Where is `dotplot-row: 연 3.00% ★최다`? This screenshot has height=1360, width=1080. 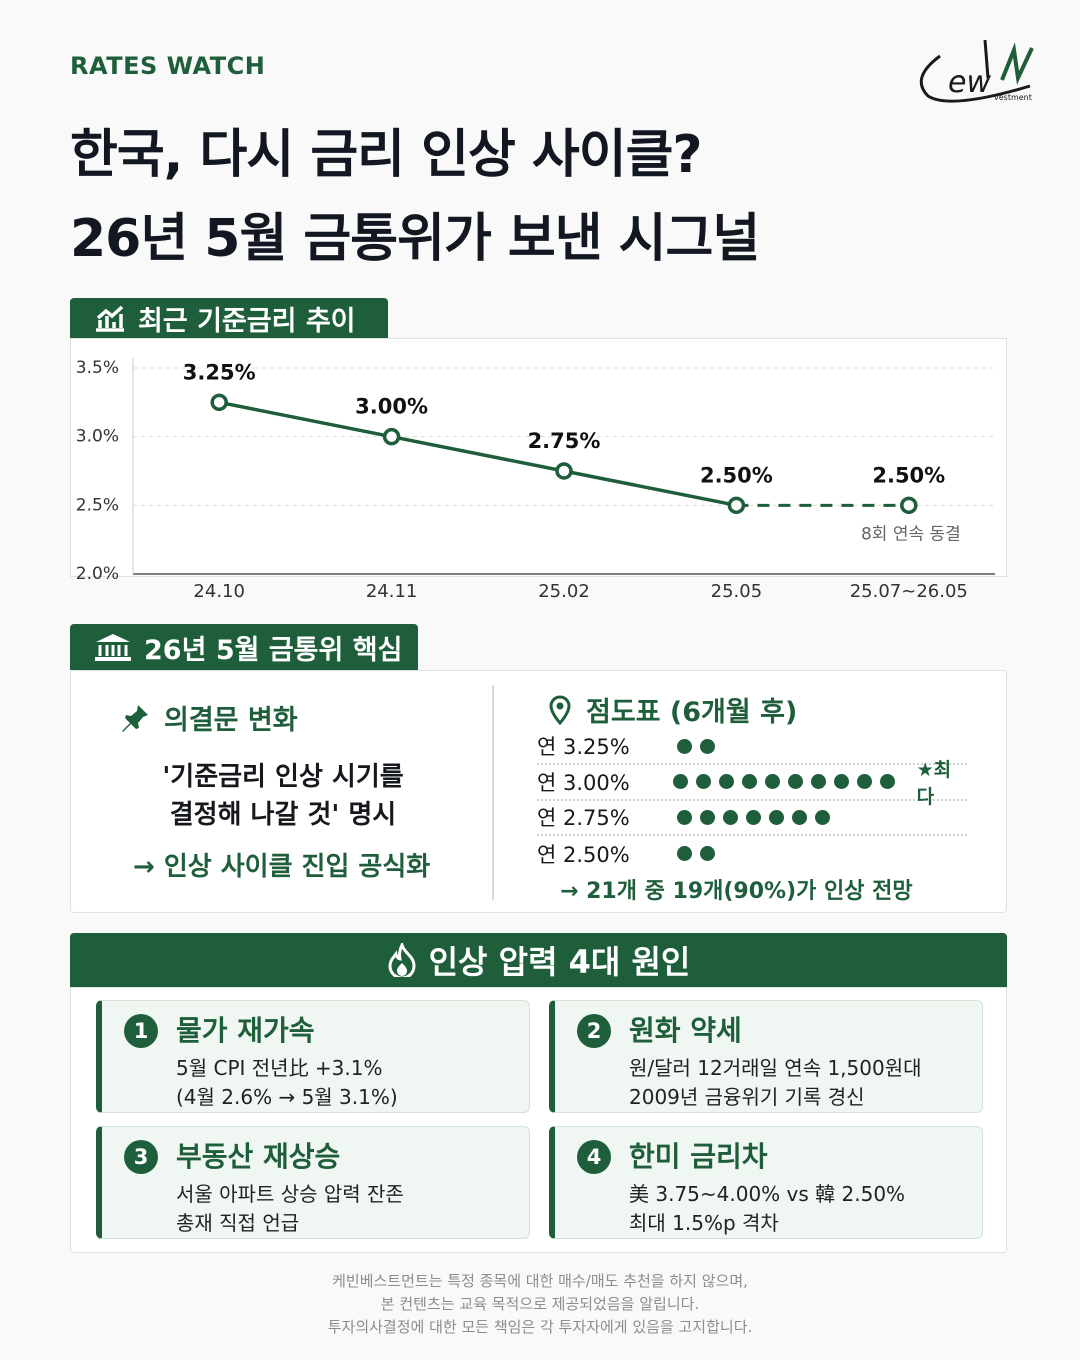 dotplot-row: 연 3.00% ★최다 is located at coordinates (752, 783).